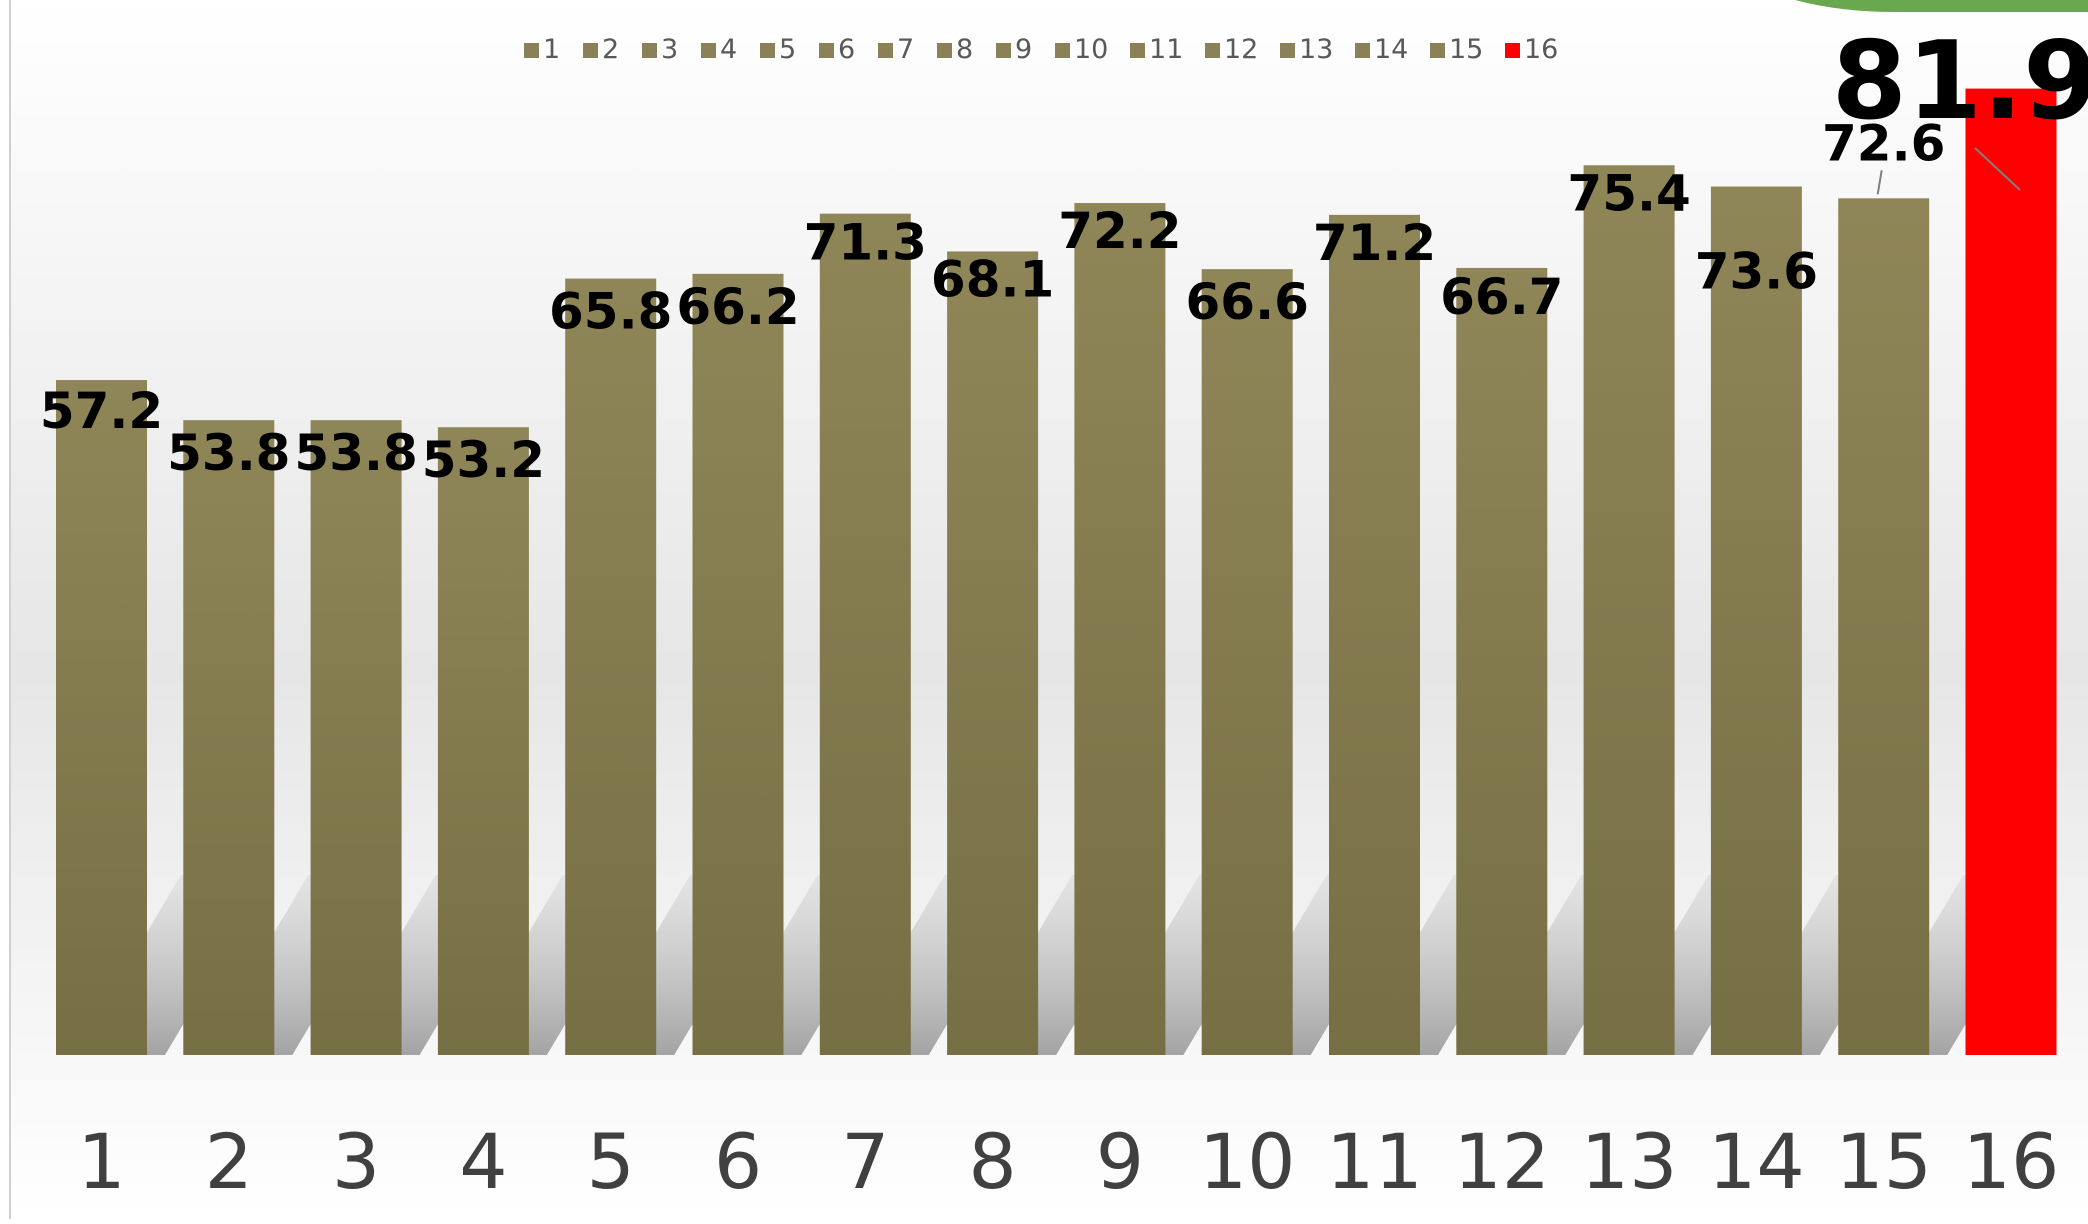 The width and height of the screenshot is (2088, 1224). I want to click on legend-entry-label: 7, so click(905, 49).